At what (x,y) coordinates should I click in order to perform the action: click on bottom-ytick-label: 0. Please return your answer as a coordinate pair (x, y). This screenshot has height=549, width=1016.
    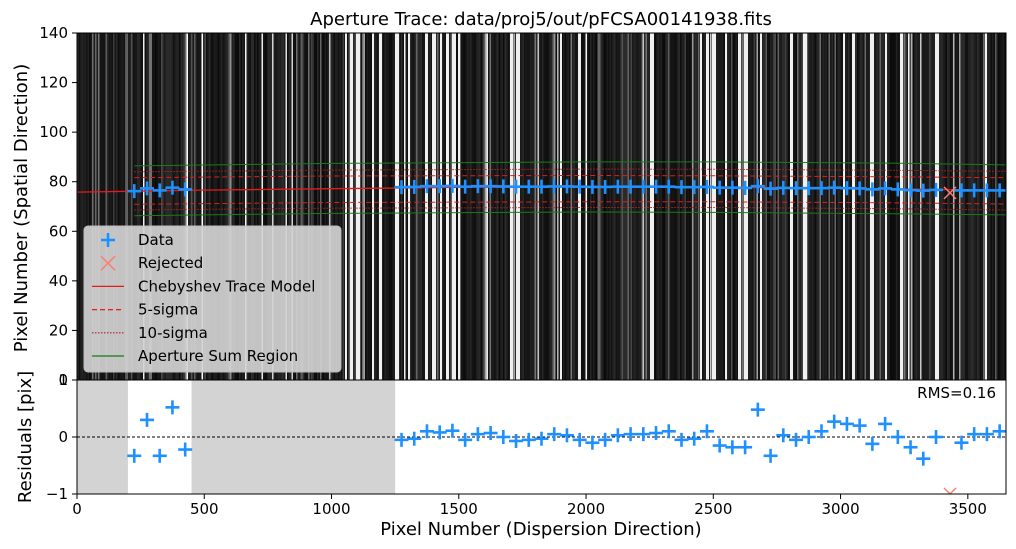
    Looking at the image, I should click on (63, 437).